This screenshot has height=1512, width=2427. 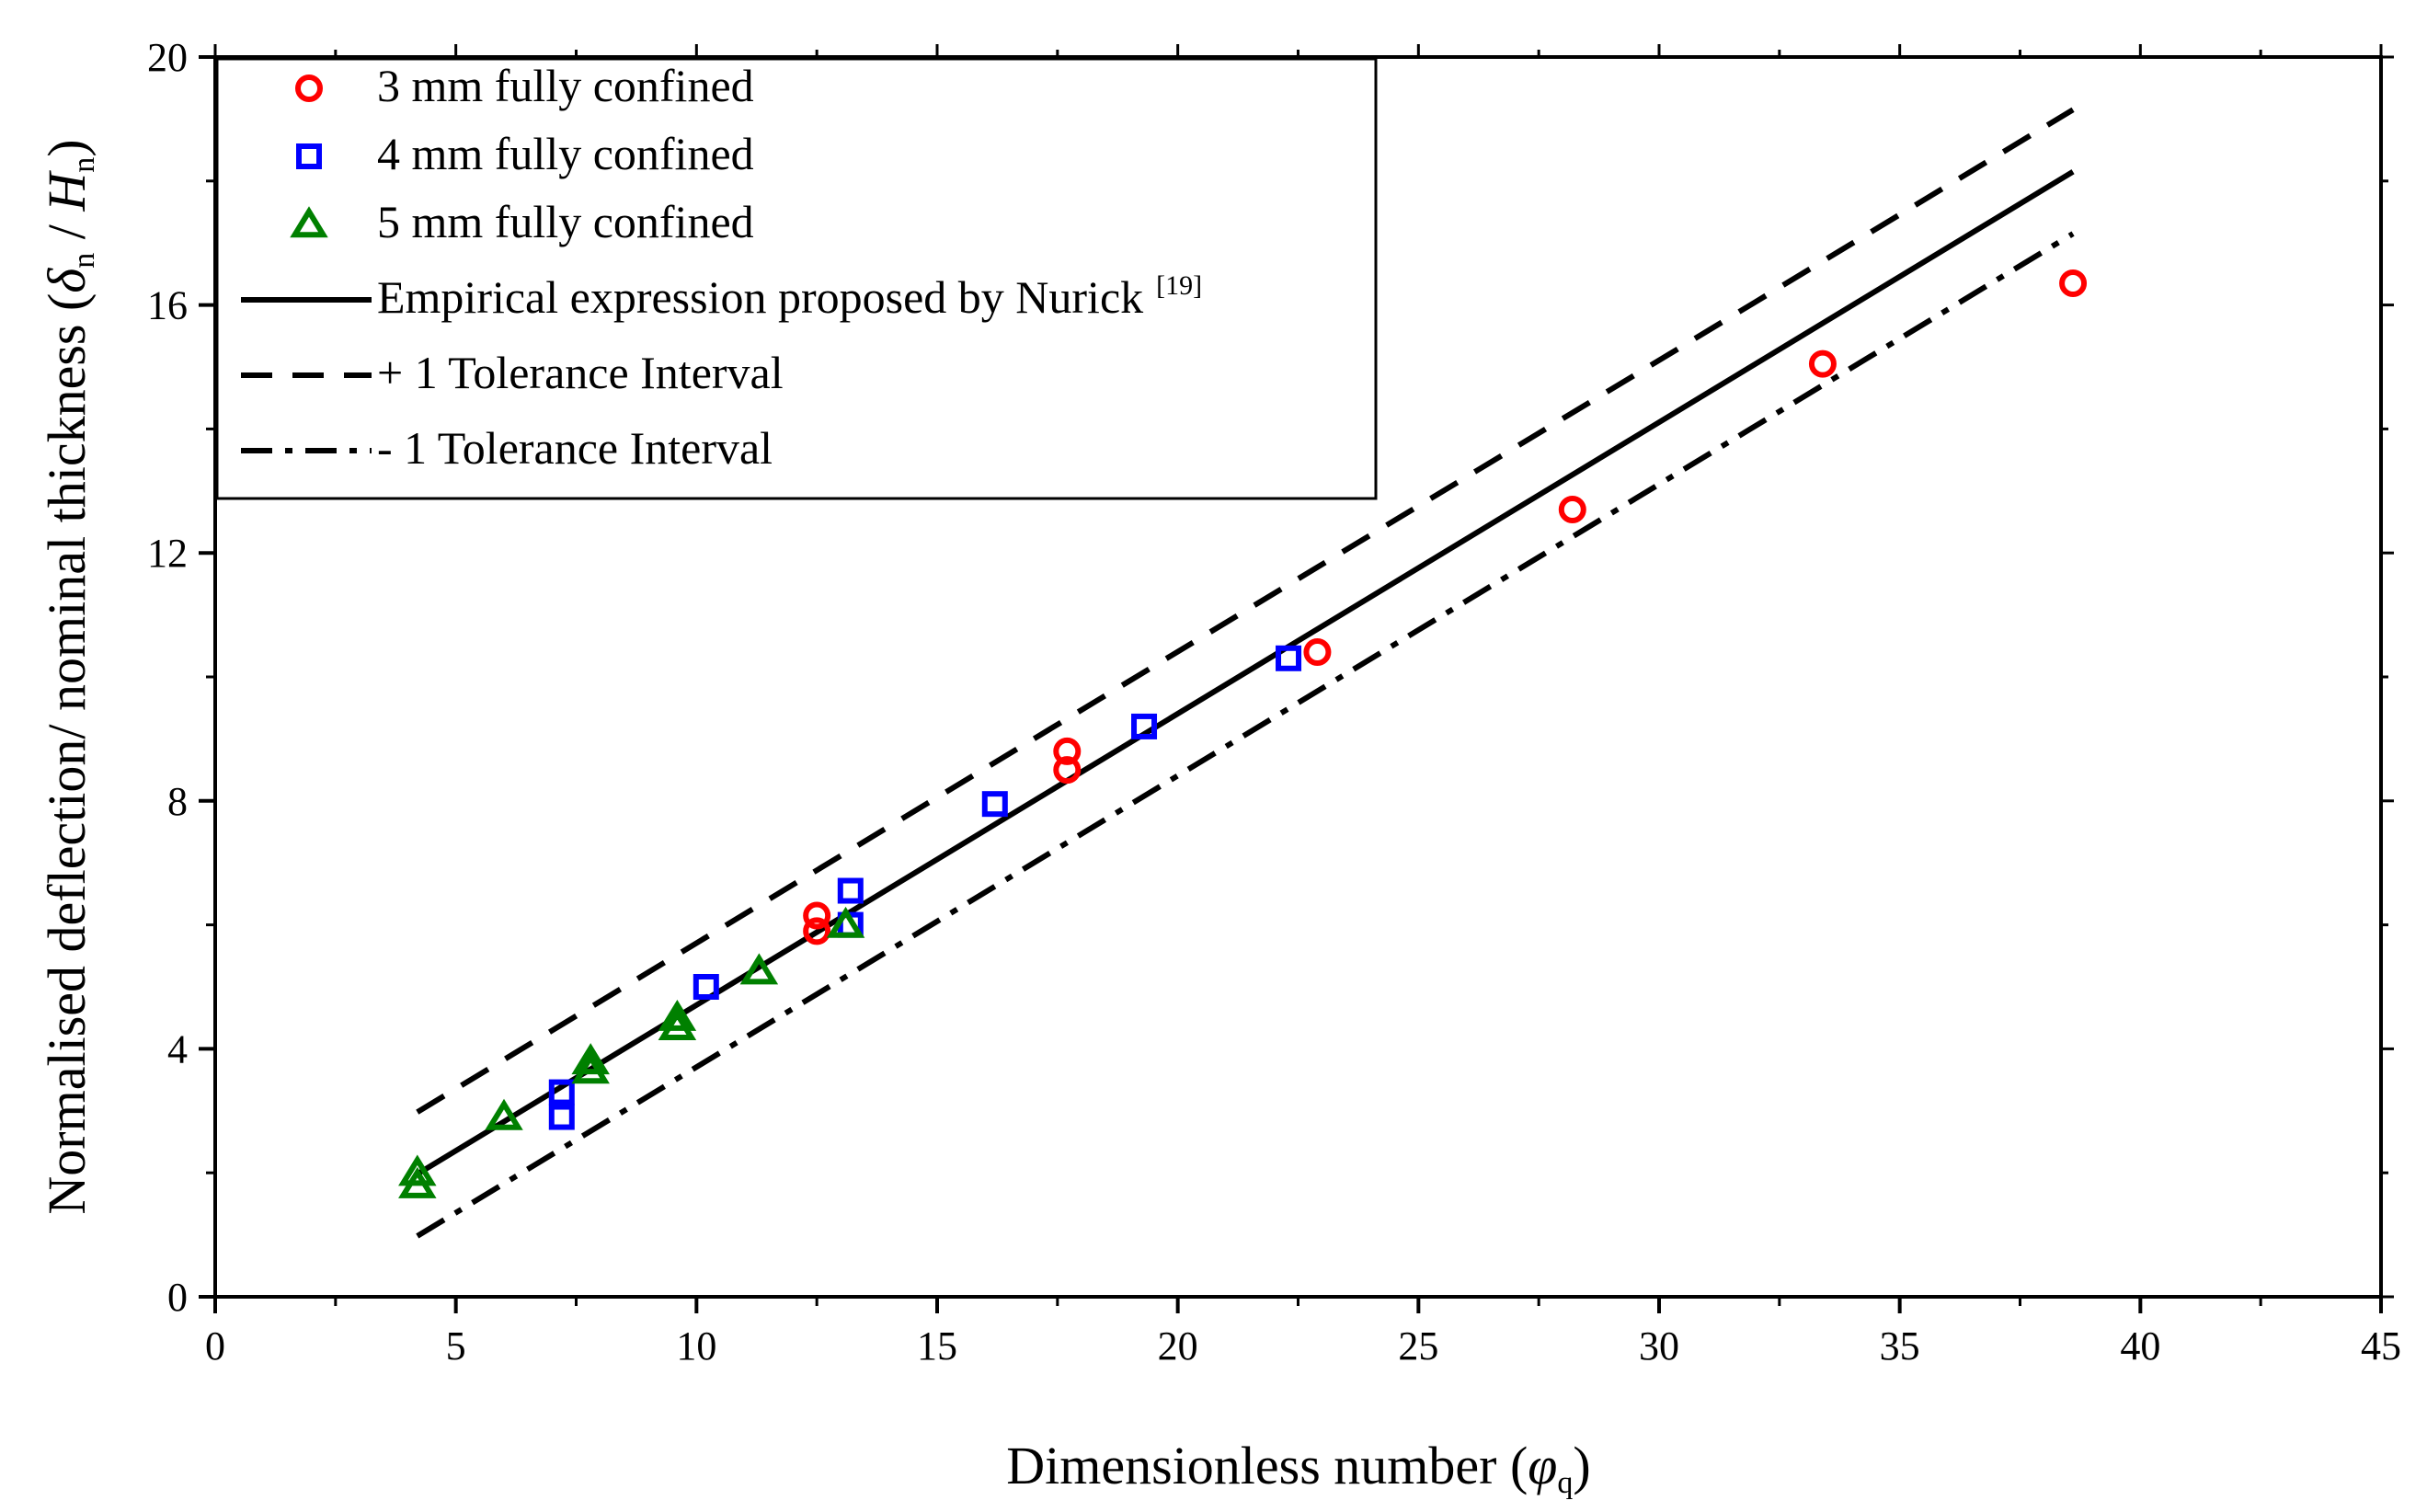 I want to click on x-tick-label: 15, so click(x=937, y=1346).